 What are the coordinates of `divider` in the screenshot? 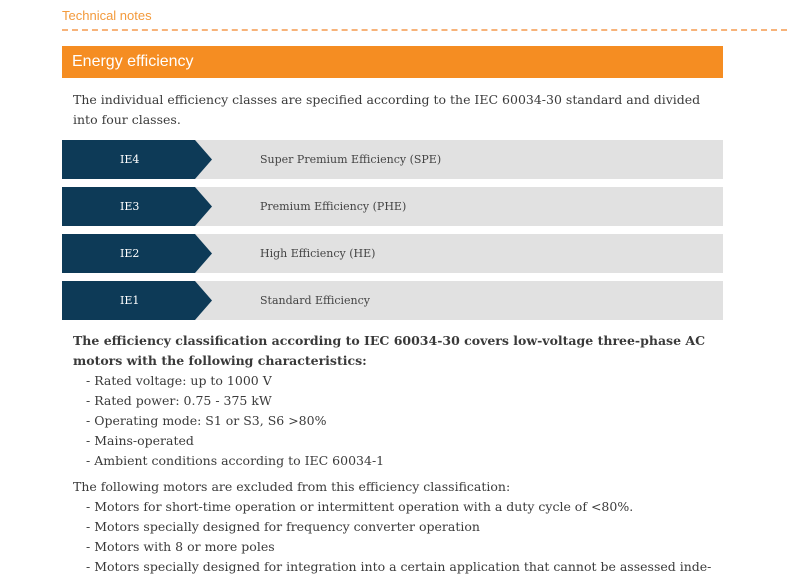 It's located at (424, 30).